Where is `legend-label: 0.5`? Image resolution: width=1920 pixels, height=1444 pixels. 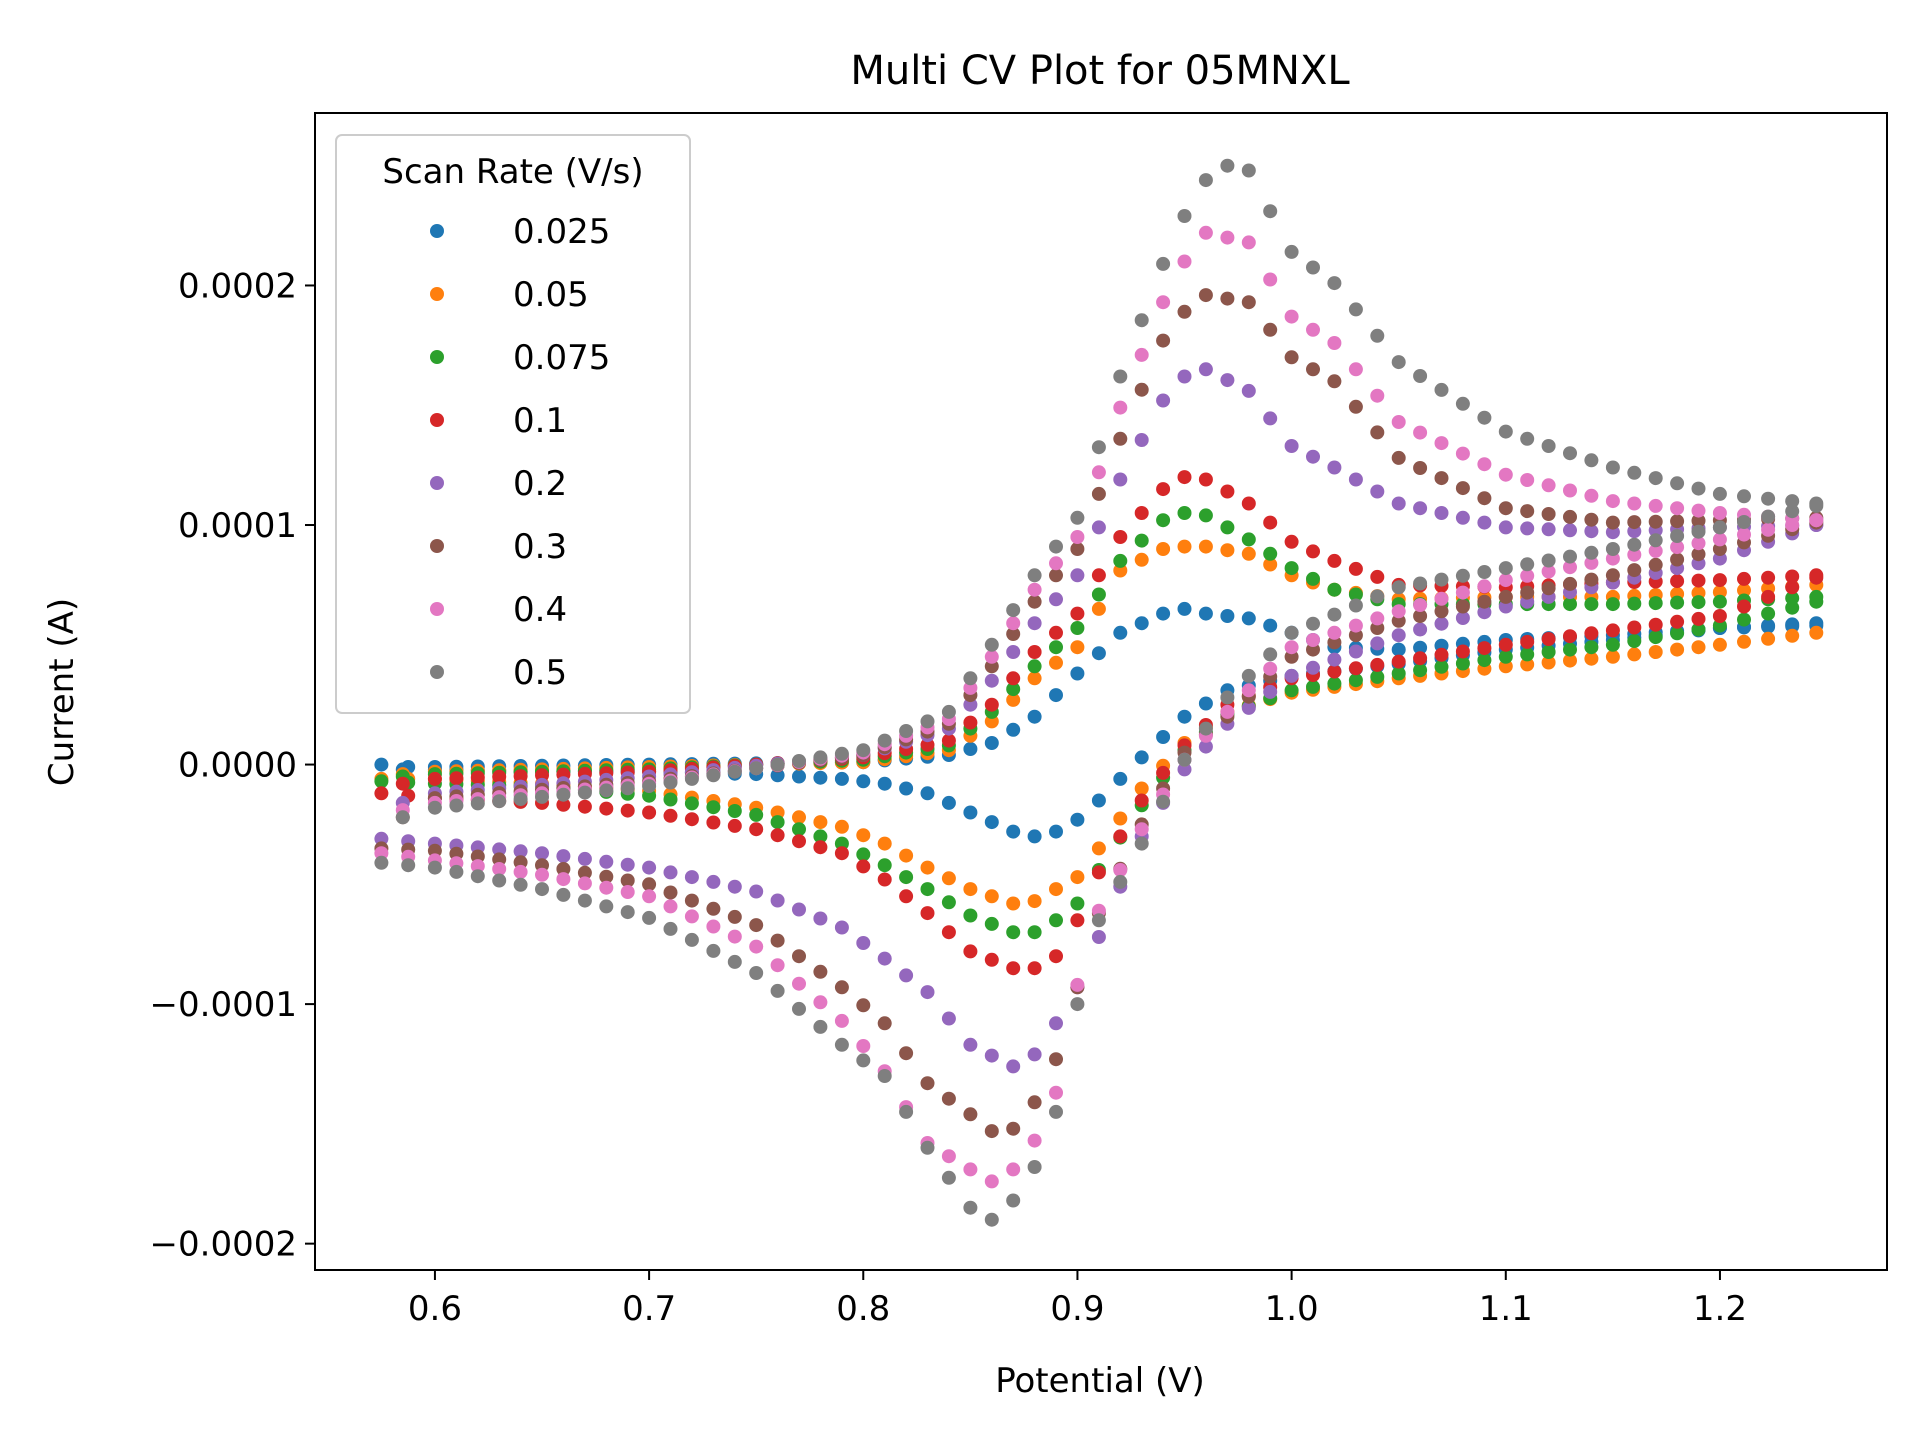
legend-label: 0.5 is located at coordinates (540, 673).